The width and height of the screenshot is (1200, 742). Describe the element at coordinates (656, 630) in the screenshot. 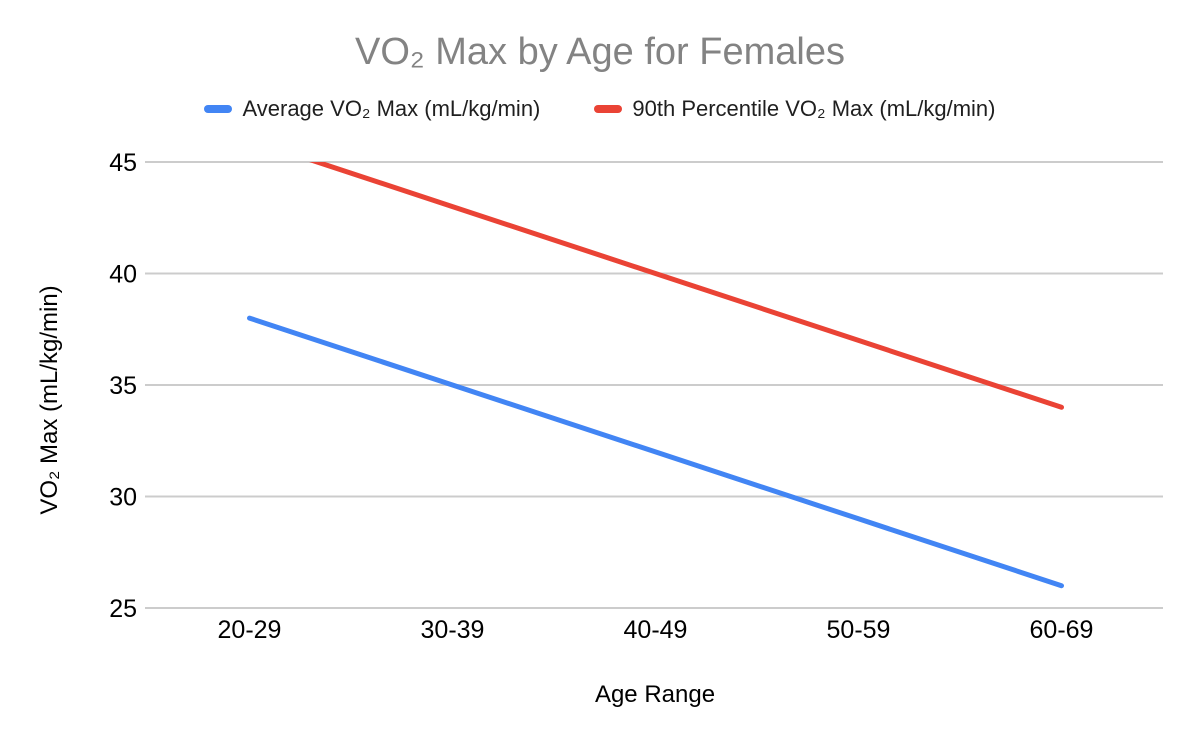

I see `x-tick-label: 40-49` at that location.